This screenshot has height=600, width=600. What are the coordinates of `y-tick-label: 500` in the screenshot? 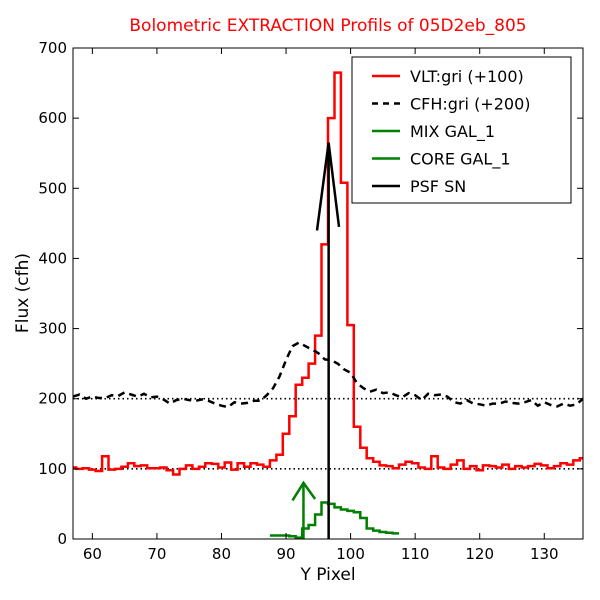 It's located at (52, 188).